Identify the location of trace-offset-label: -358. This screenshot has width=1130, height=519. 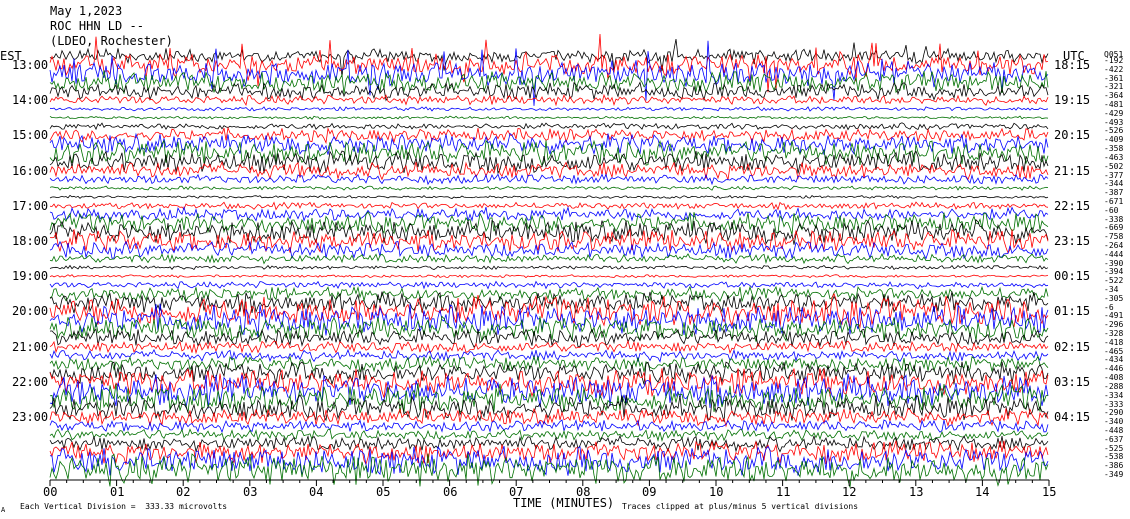
(1114, 148).